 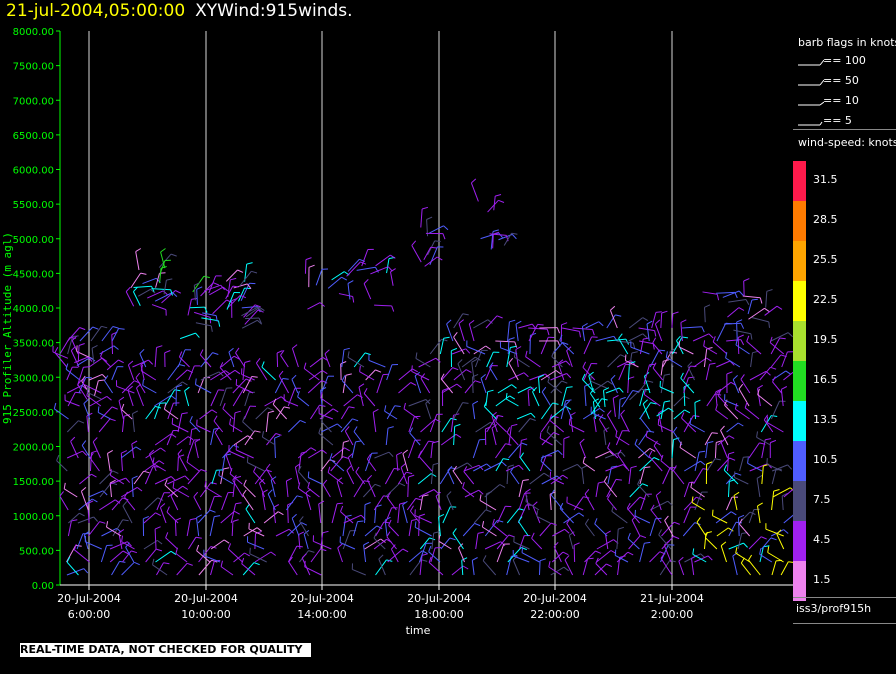 What do you see at coordinates (825, 459) in the screenshot?
I see `colorbar-label: 10.5` at bounding box center [825, 459].